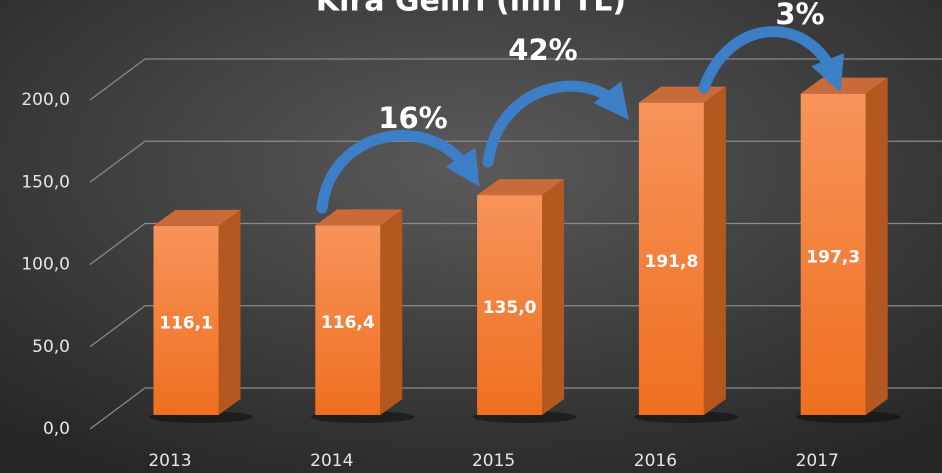  I want to click on value-label: 197,3, so click(833, 257).